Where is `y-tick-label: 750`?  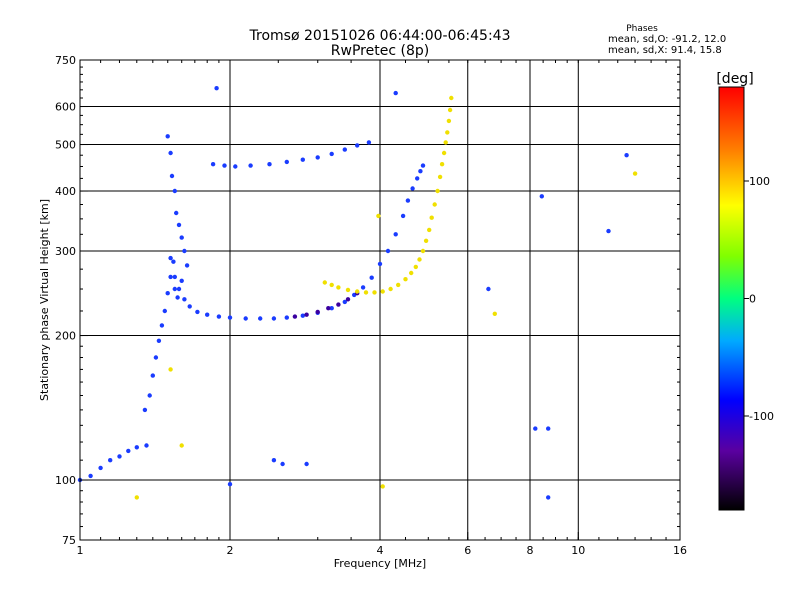
y-tick-label: 750 is located at coordinates (65, 60).